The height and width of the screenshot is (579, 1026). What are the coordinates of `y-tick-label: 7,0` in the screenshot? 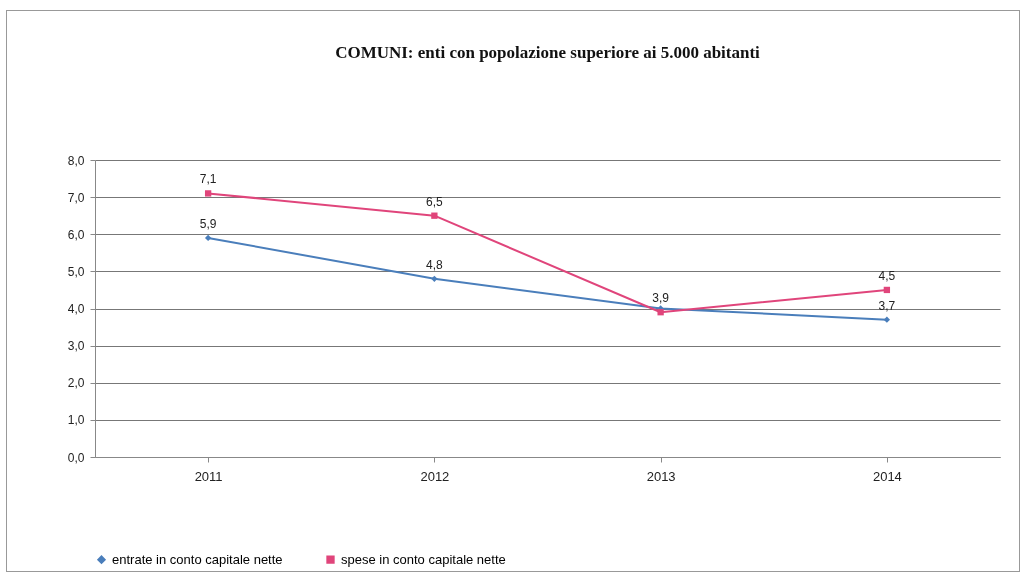 It's located at (76, 197).